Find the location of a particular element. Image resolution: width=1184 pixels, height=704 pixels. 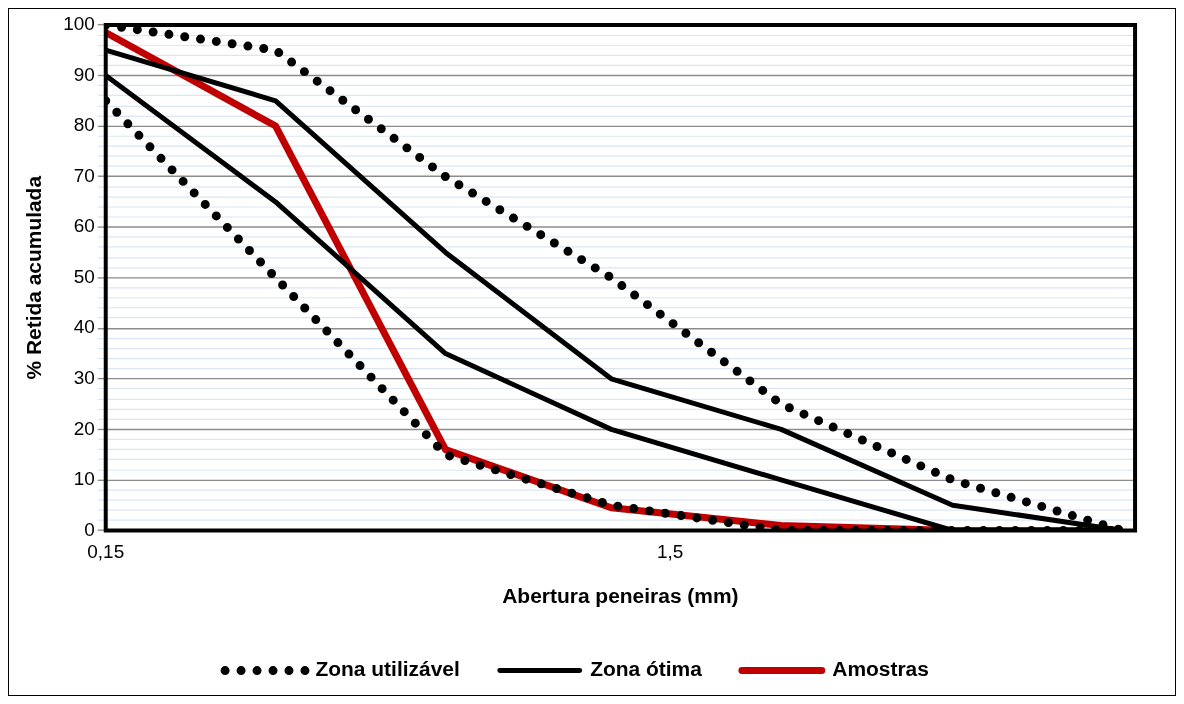

x-tick-label: 1,5 is located at coordinates (670, 552).